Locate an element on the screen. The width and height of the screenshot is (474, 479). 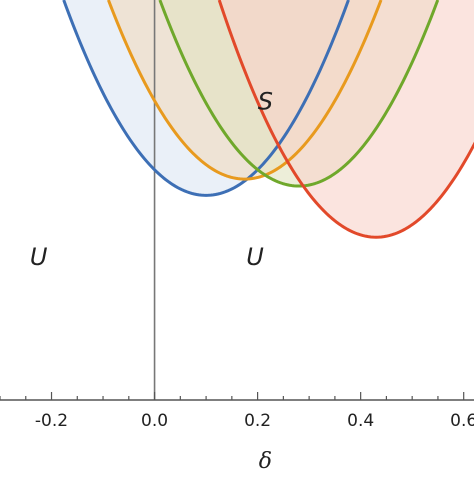
x-axis-tick-labels: -0.2 0.0 0.2 0.4 0.6 is located at coordinates (254, 421).